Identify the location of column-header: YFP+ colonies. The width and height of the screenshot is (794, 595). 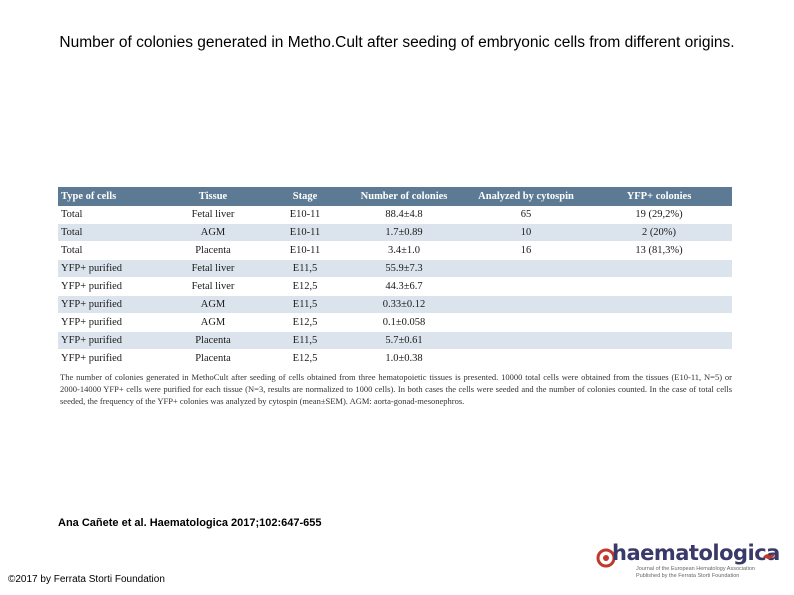
(659, 196).